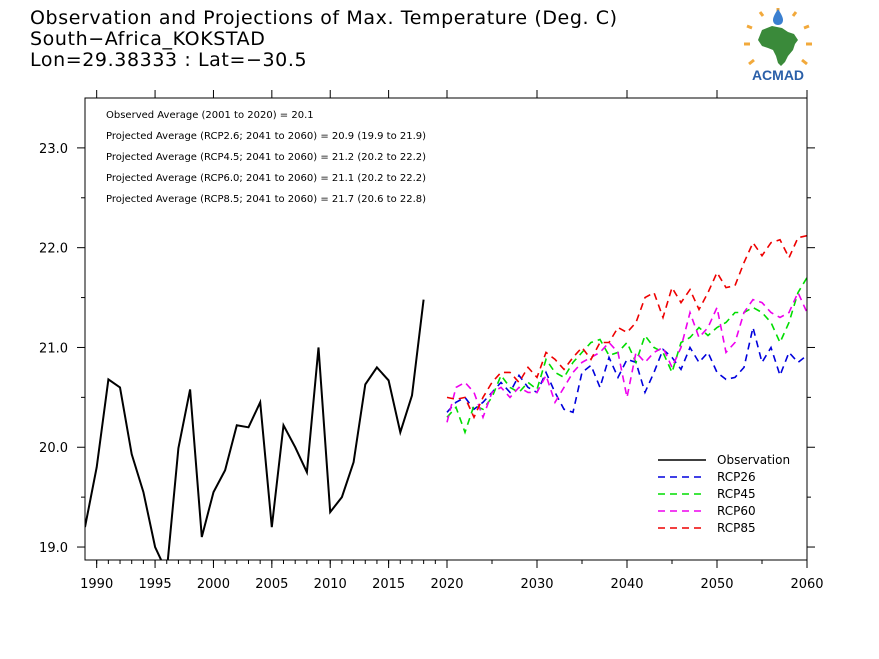  I want to click on legend-label-rcp60: RCP60, so click(736, 511).